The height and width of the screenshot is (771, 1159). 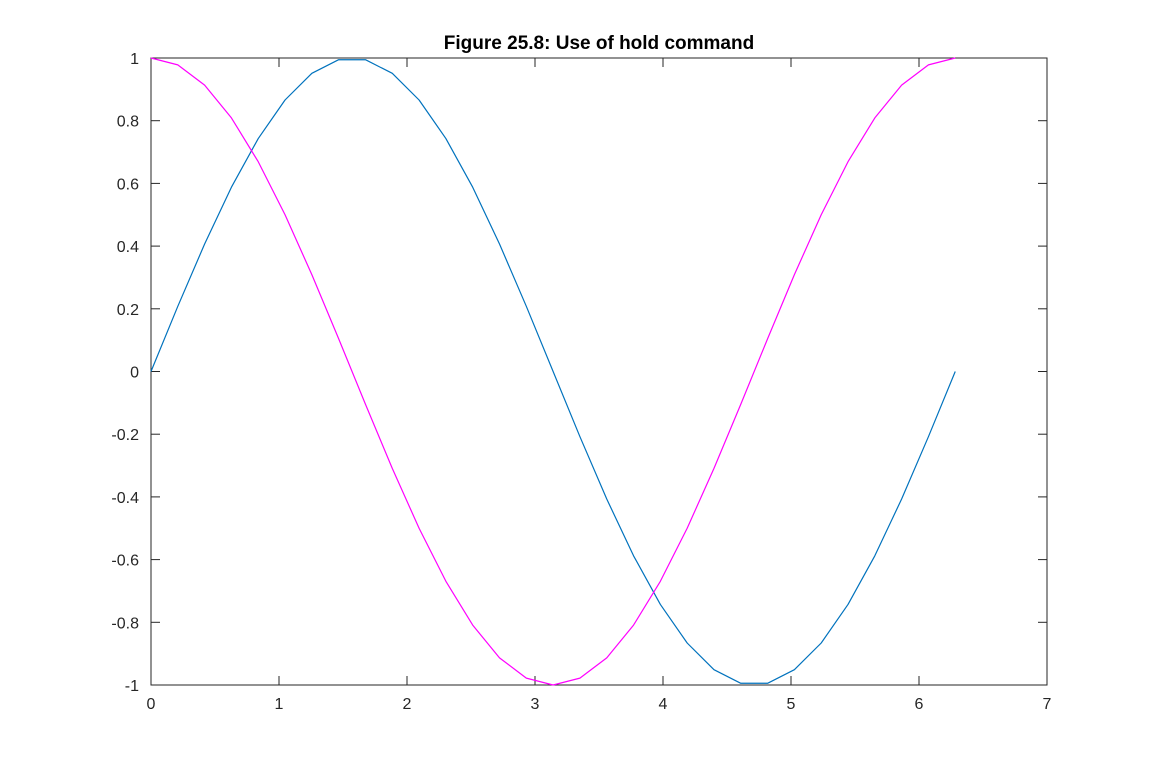 I want to click on x-tick-label: 2, so click(x=407, y=704).